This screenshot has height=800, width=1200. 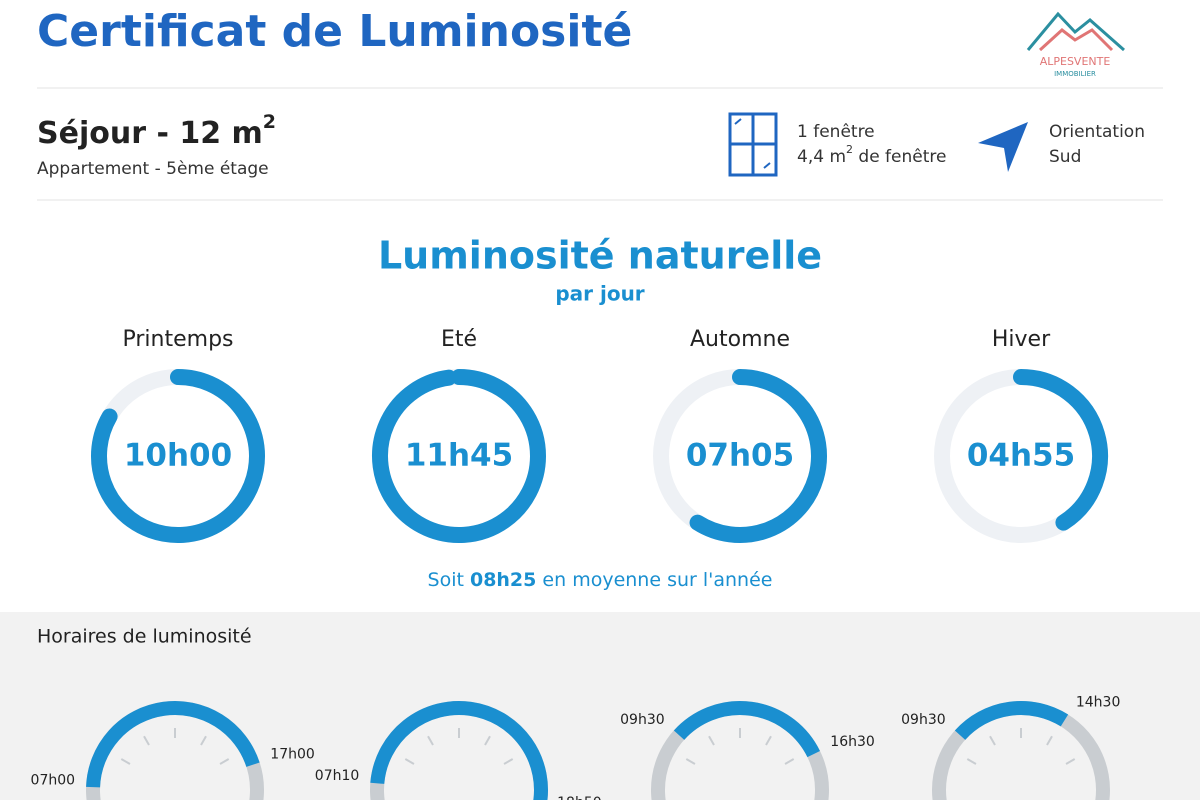 I want to click on orientation-icon, so click(x=1003, y=147).